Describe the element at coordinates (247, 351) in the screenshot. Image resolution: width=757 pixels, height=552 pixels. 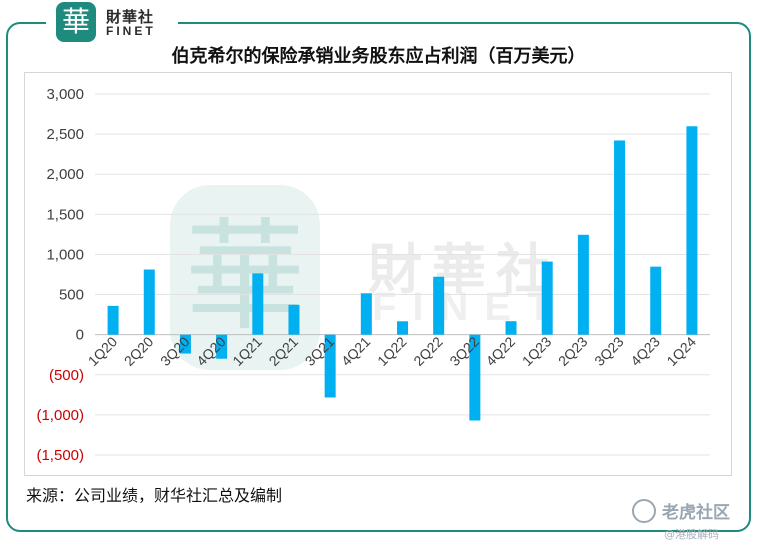
I see `x-tick-label: 1Q21` at that location.